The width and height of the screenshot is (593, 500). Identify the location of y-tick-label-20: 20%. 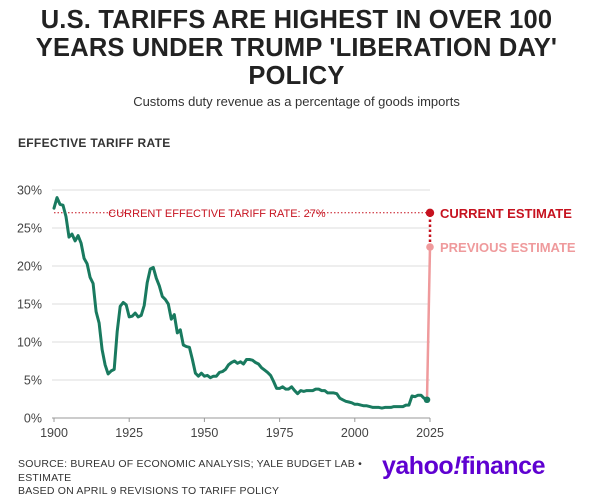
(29, 267).